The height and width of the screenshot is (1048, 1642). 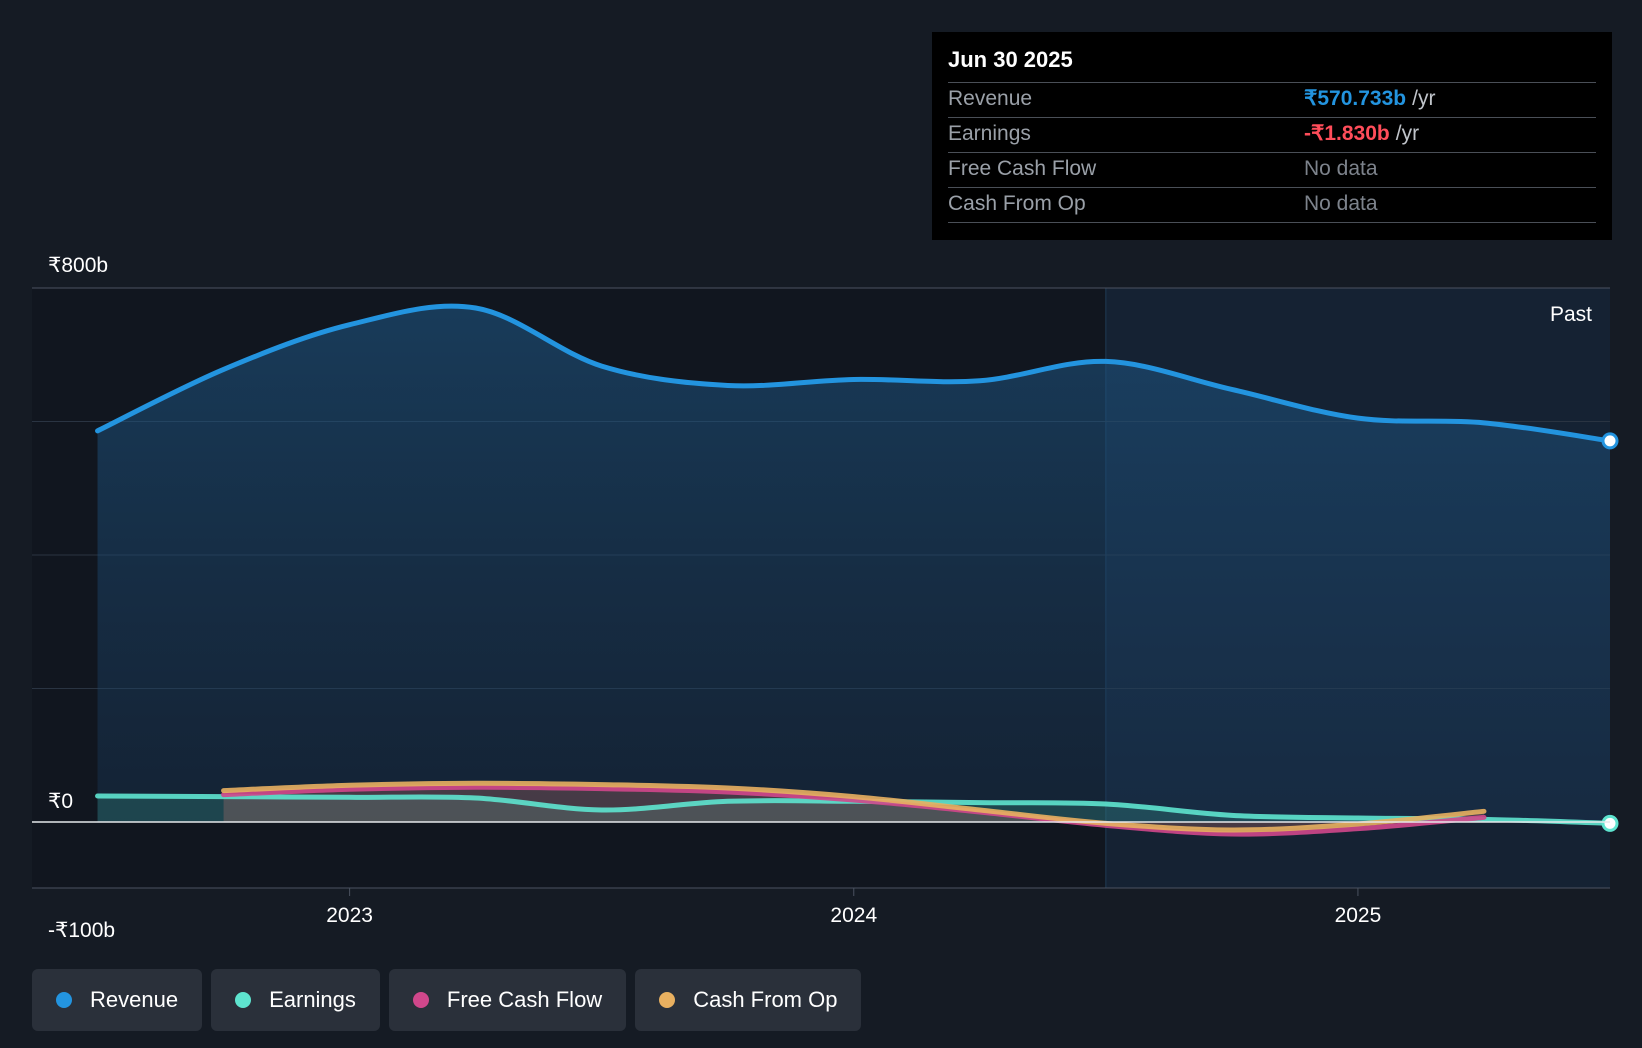 I want to click on revenue-end-marker, so click(x=1610, y=441).